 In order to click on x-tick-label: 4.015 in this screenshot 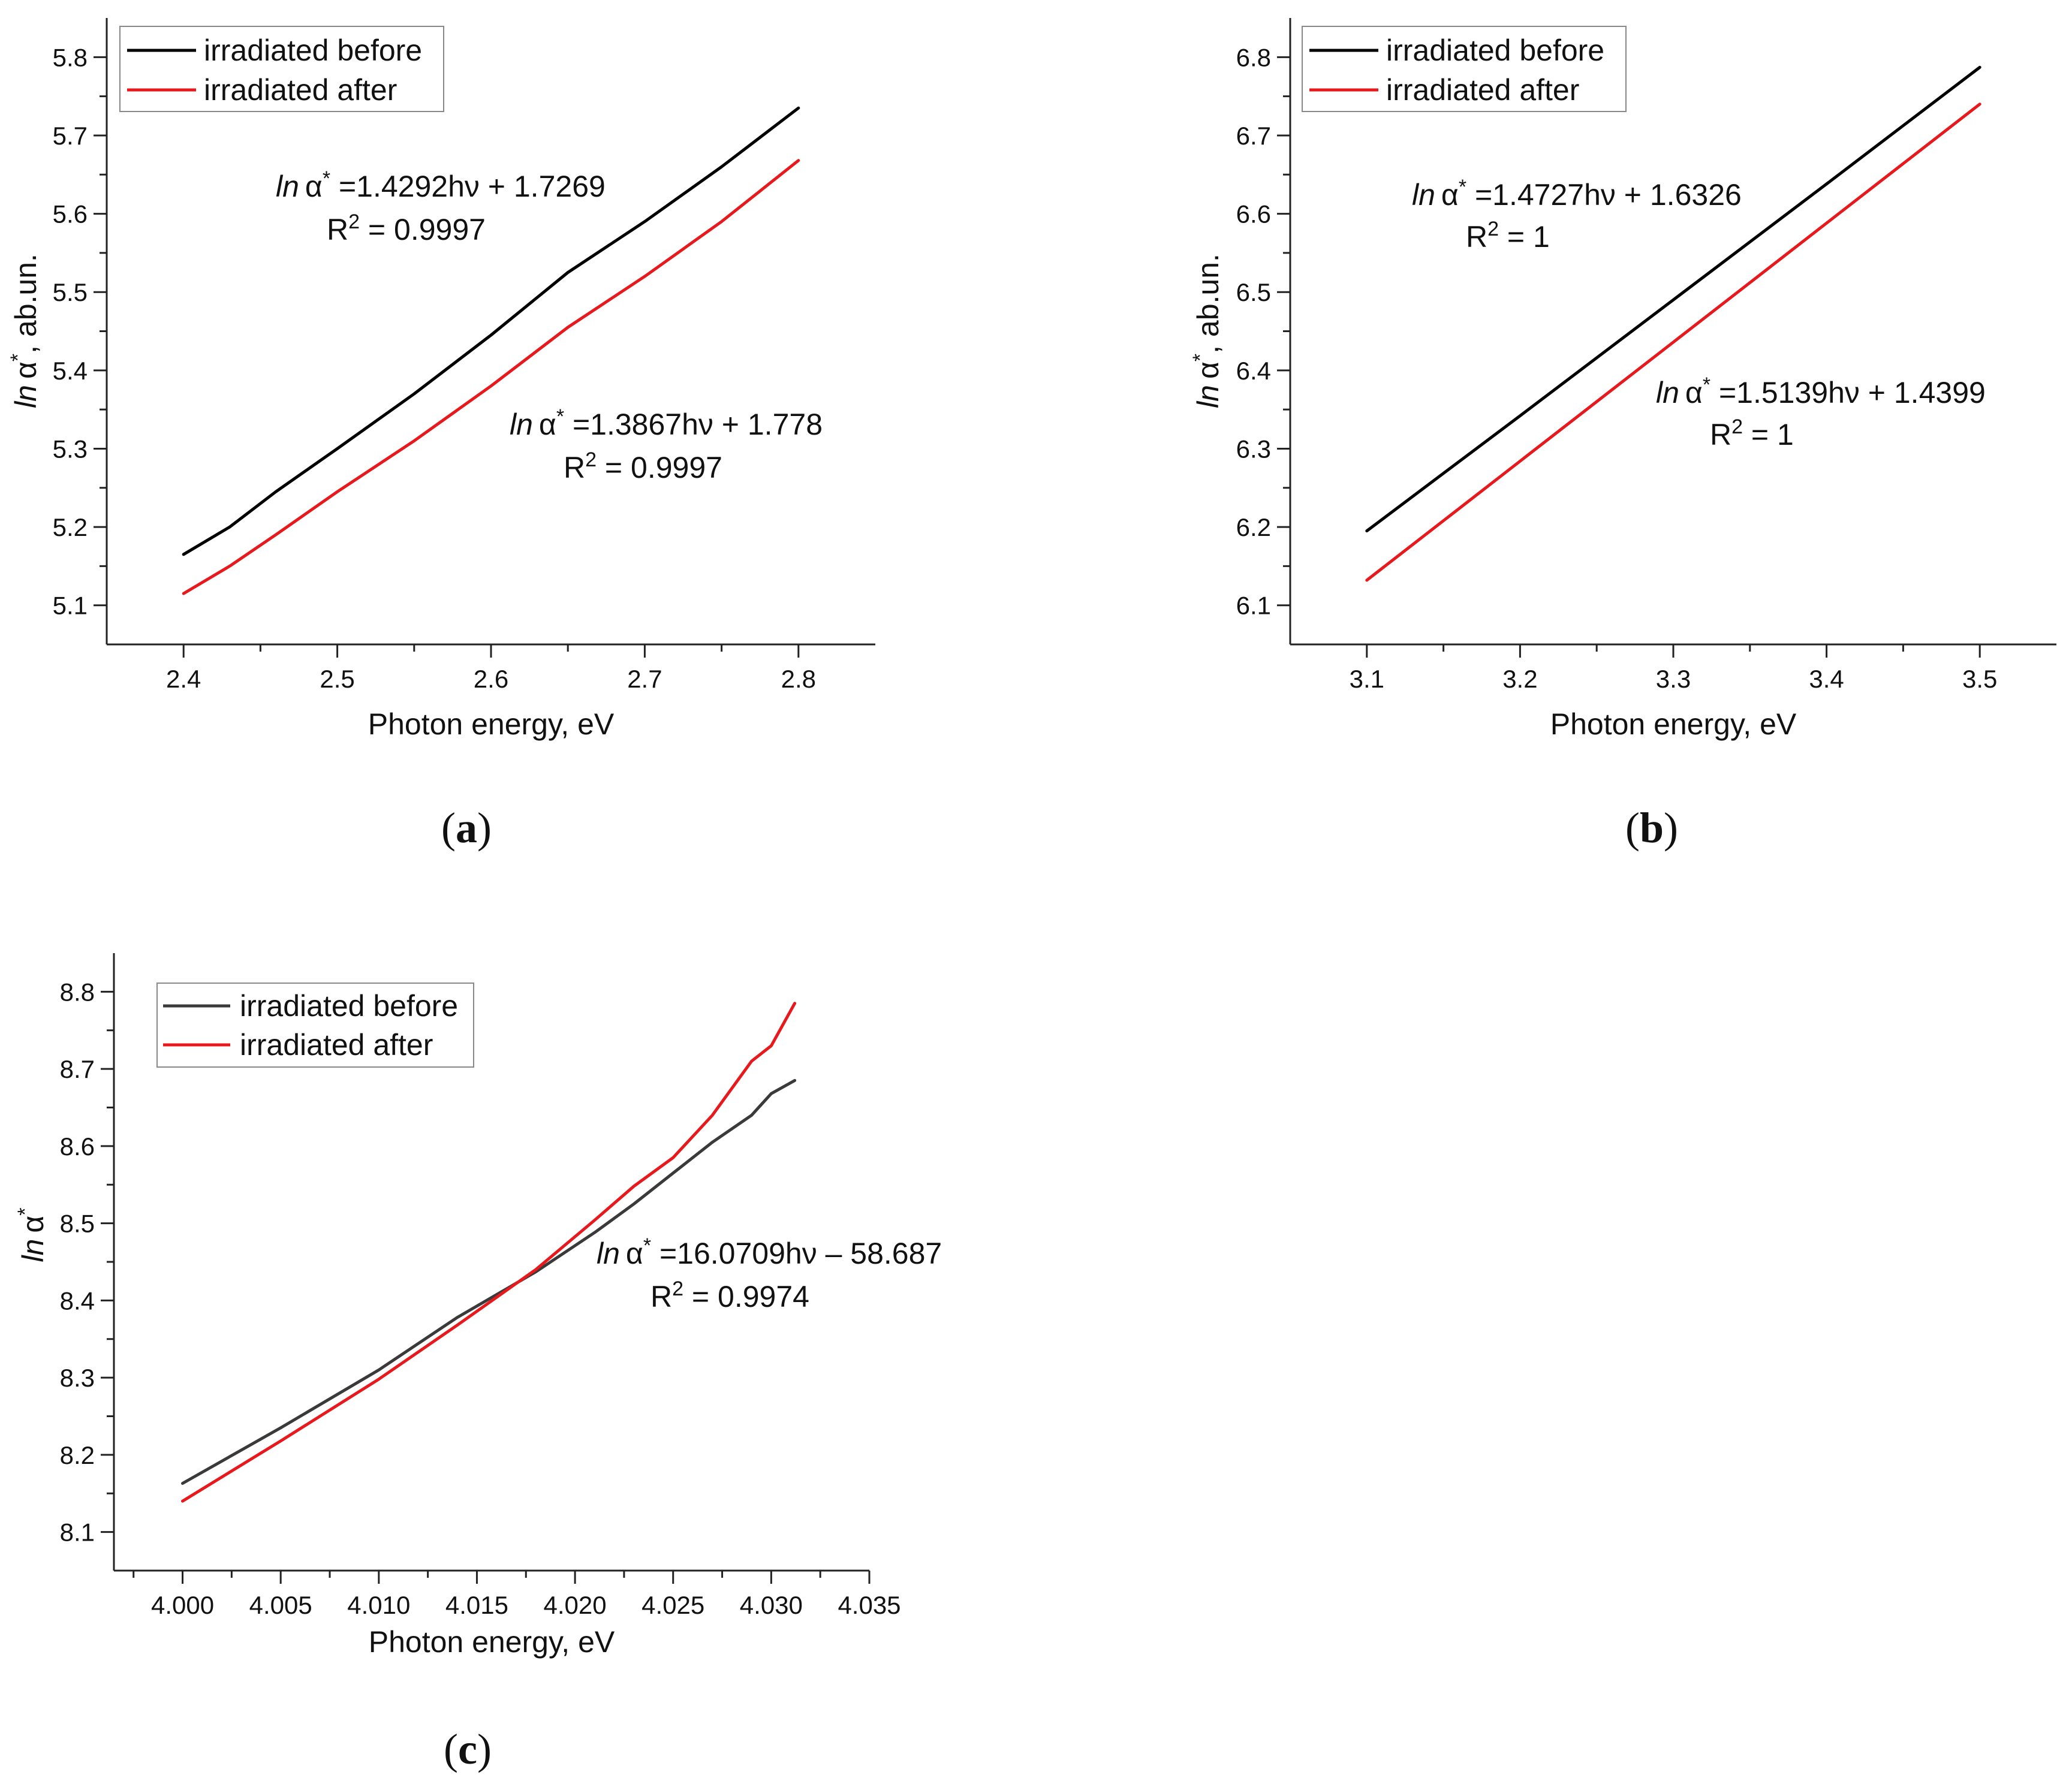, I will do `click(477, 1605)`.